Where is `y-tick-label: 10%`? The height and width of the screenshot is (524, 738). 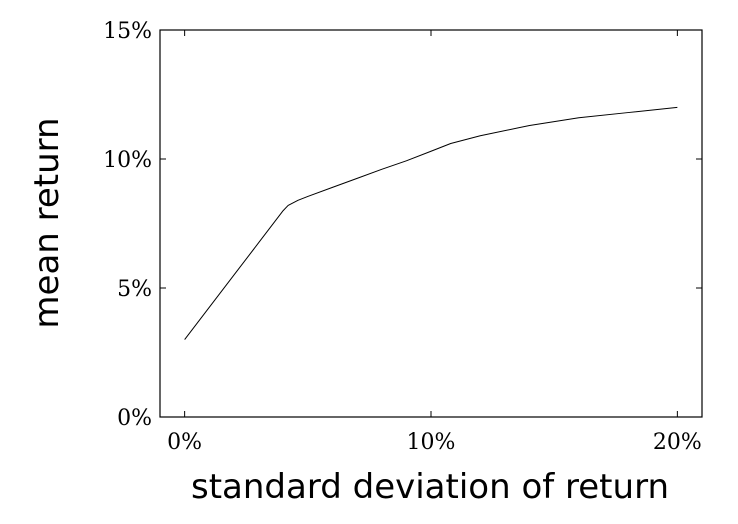 y-tick-label: 10% is located at coordinates (127, 160).